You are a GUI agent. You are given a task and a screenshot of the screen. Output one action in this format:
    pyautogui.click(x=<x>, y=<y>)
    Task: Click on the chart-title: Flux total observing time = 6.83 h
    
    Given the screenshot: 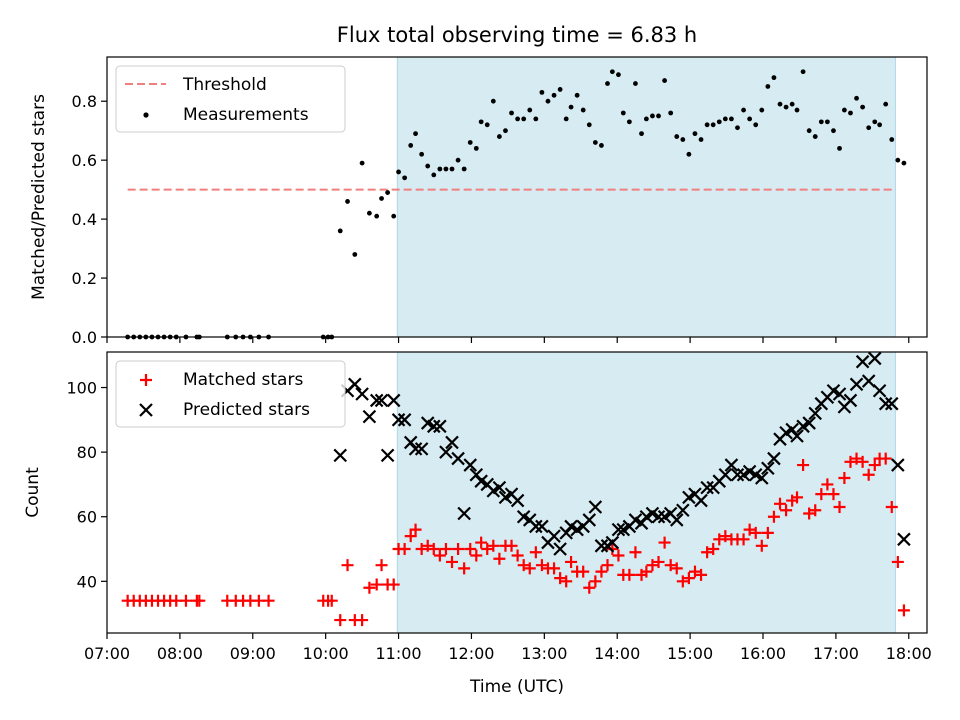 What is the action you would take?
    pyautogui.click(x=517, y=35)
    